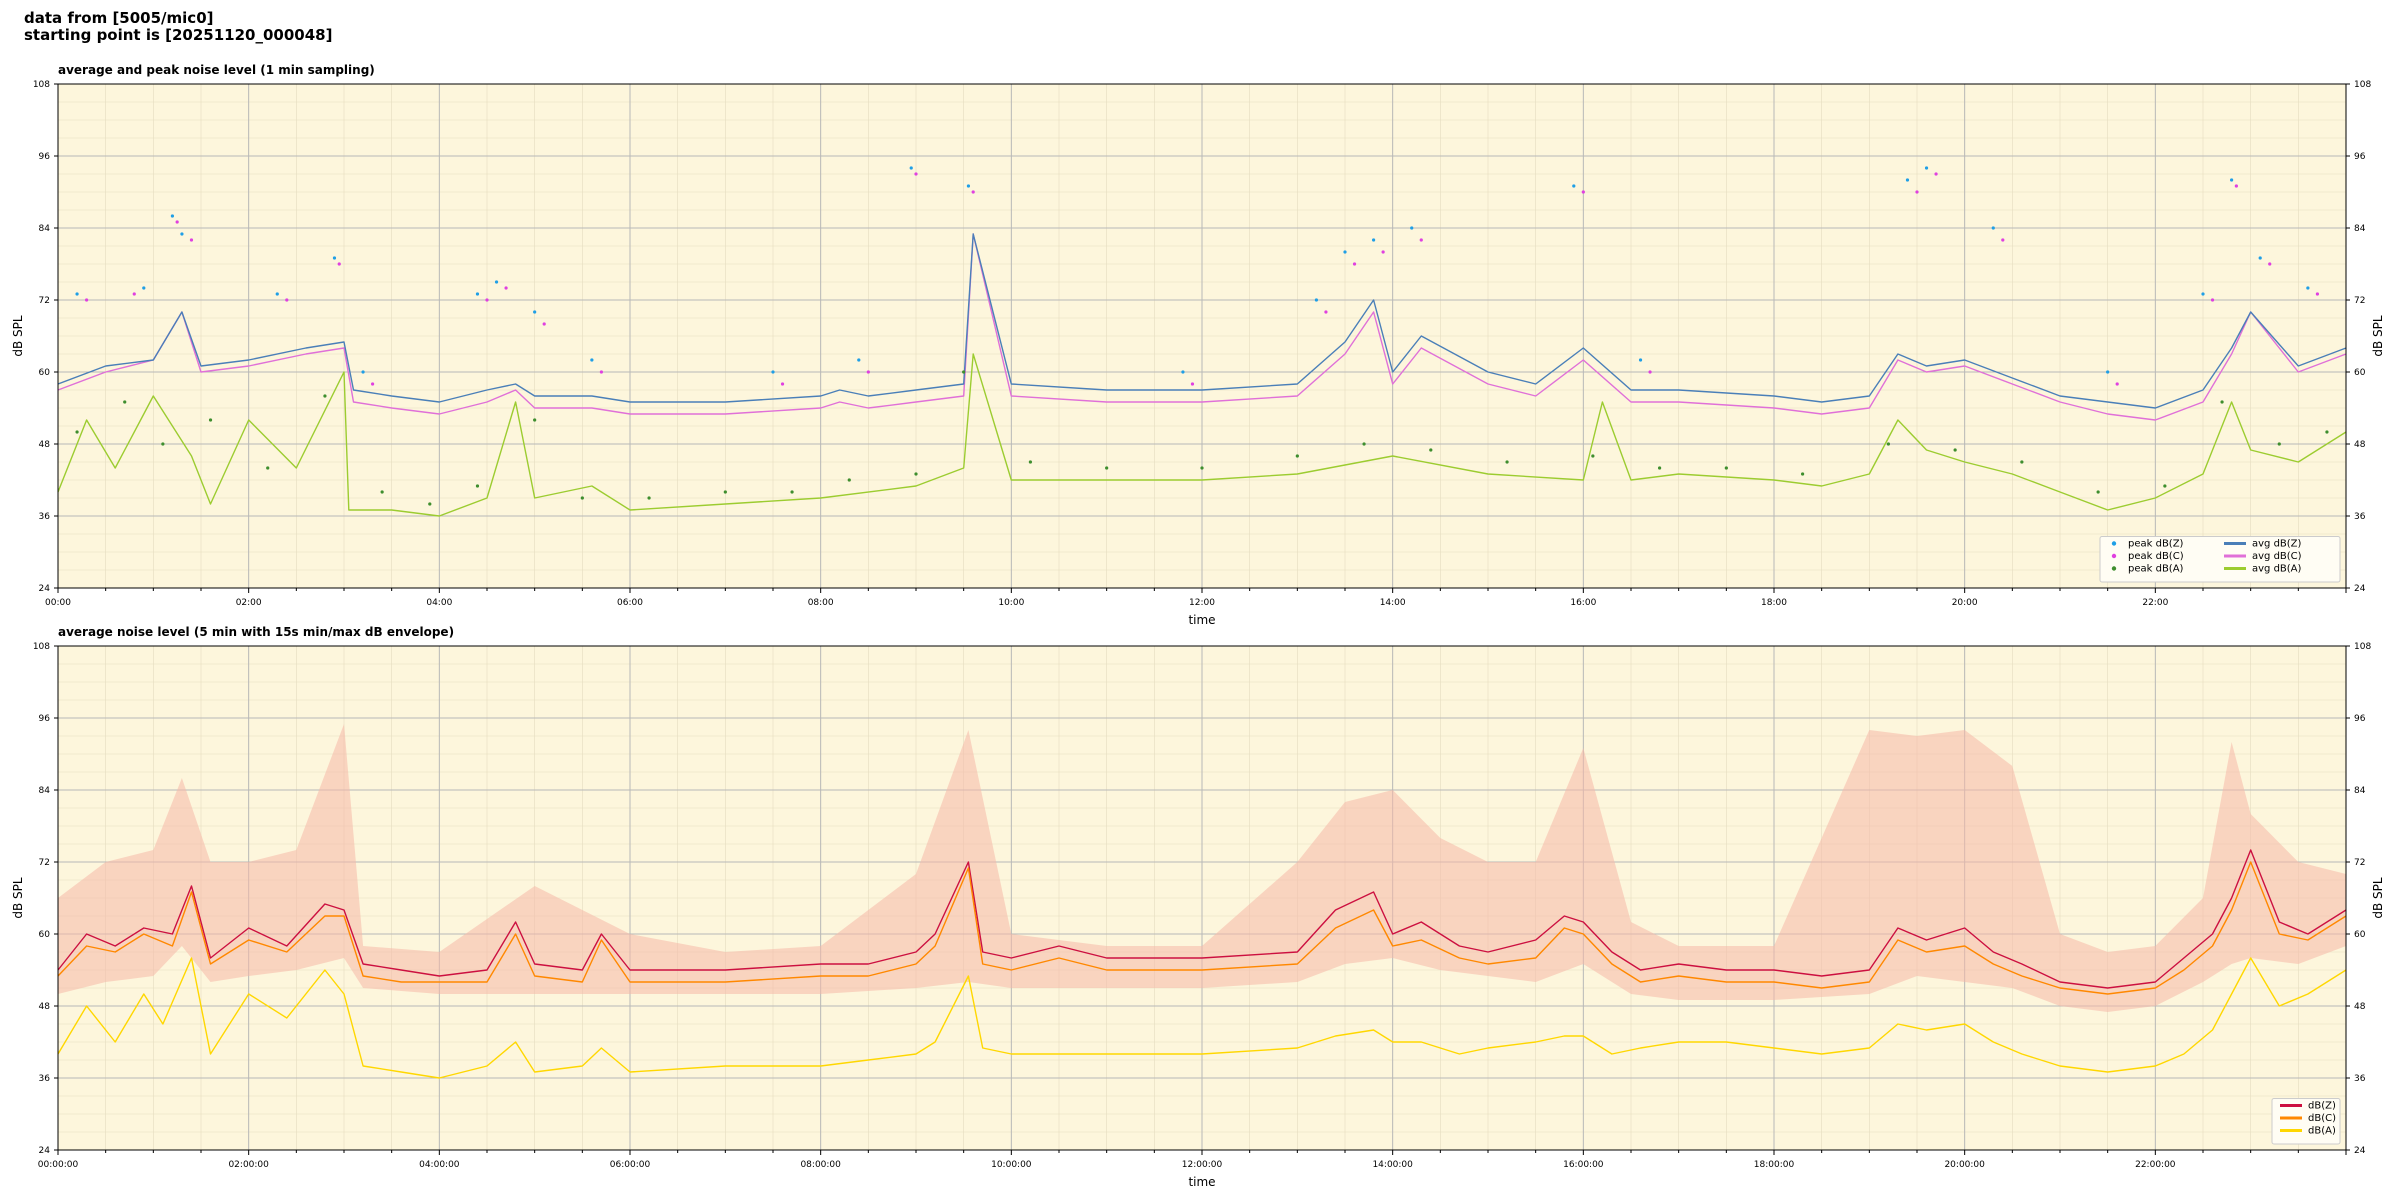 This screenshot has width=2400, height=1200. I want to click on y-tick-label-right: 60, so click(2360, 935).